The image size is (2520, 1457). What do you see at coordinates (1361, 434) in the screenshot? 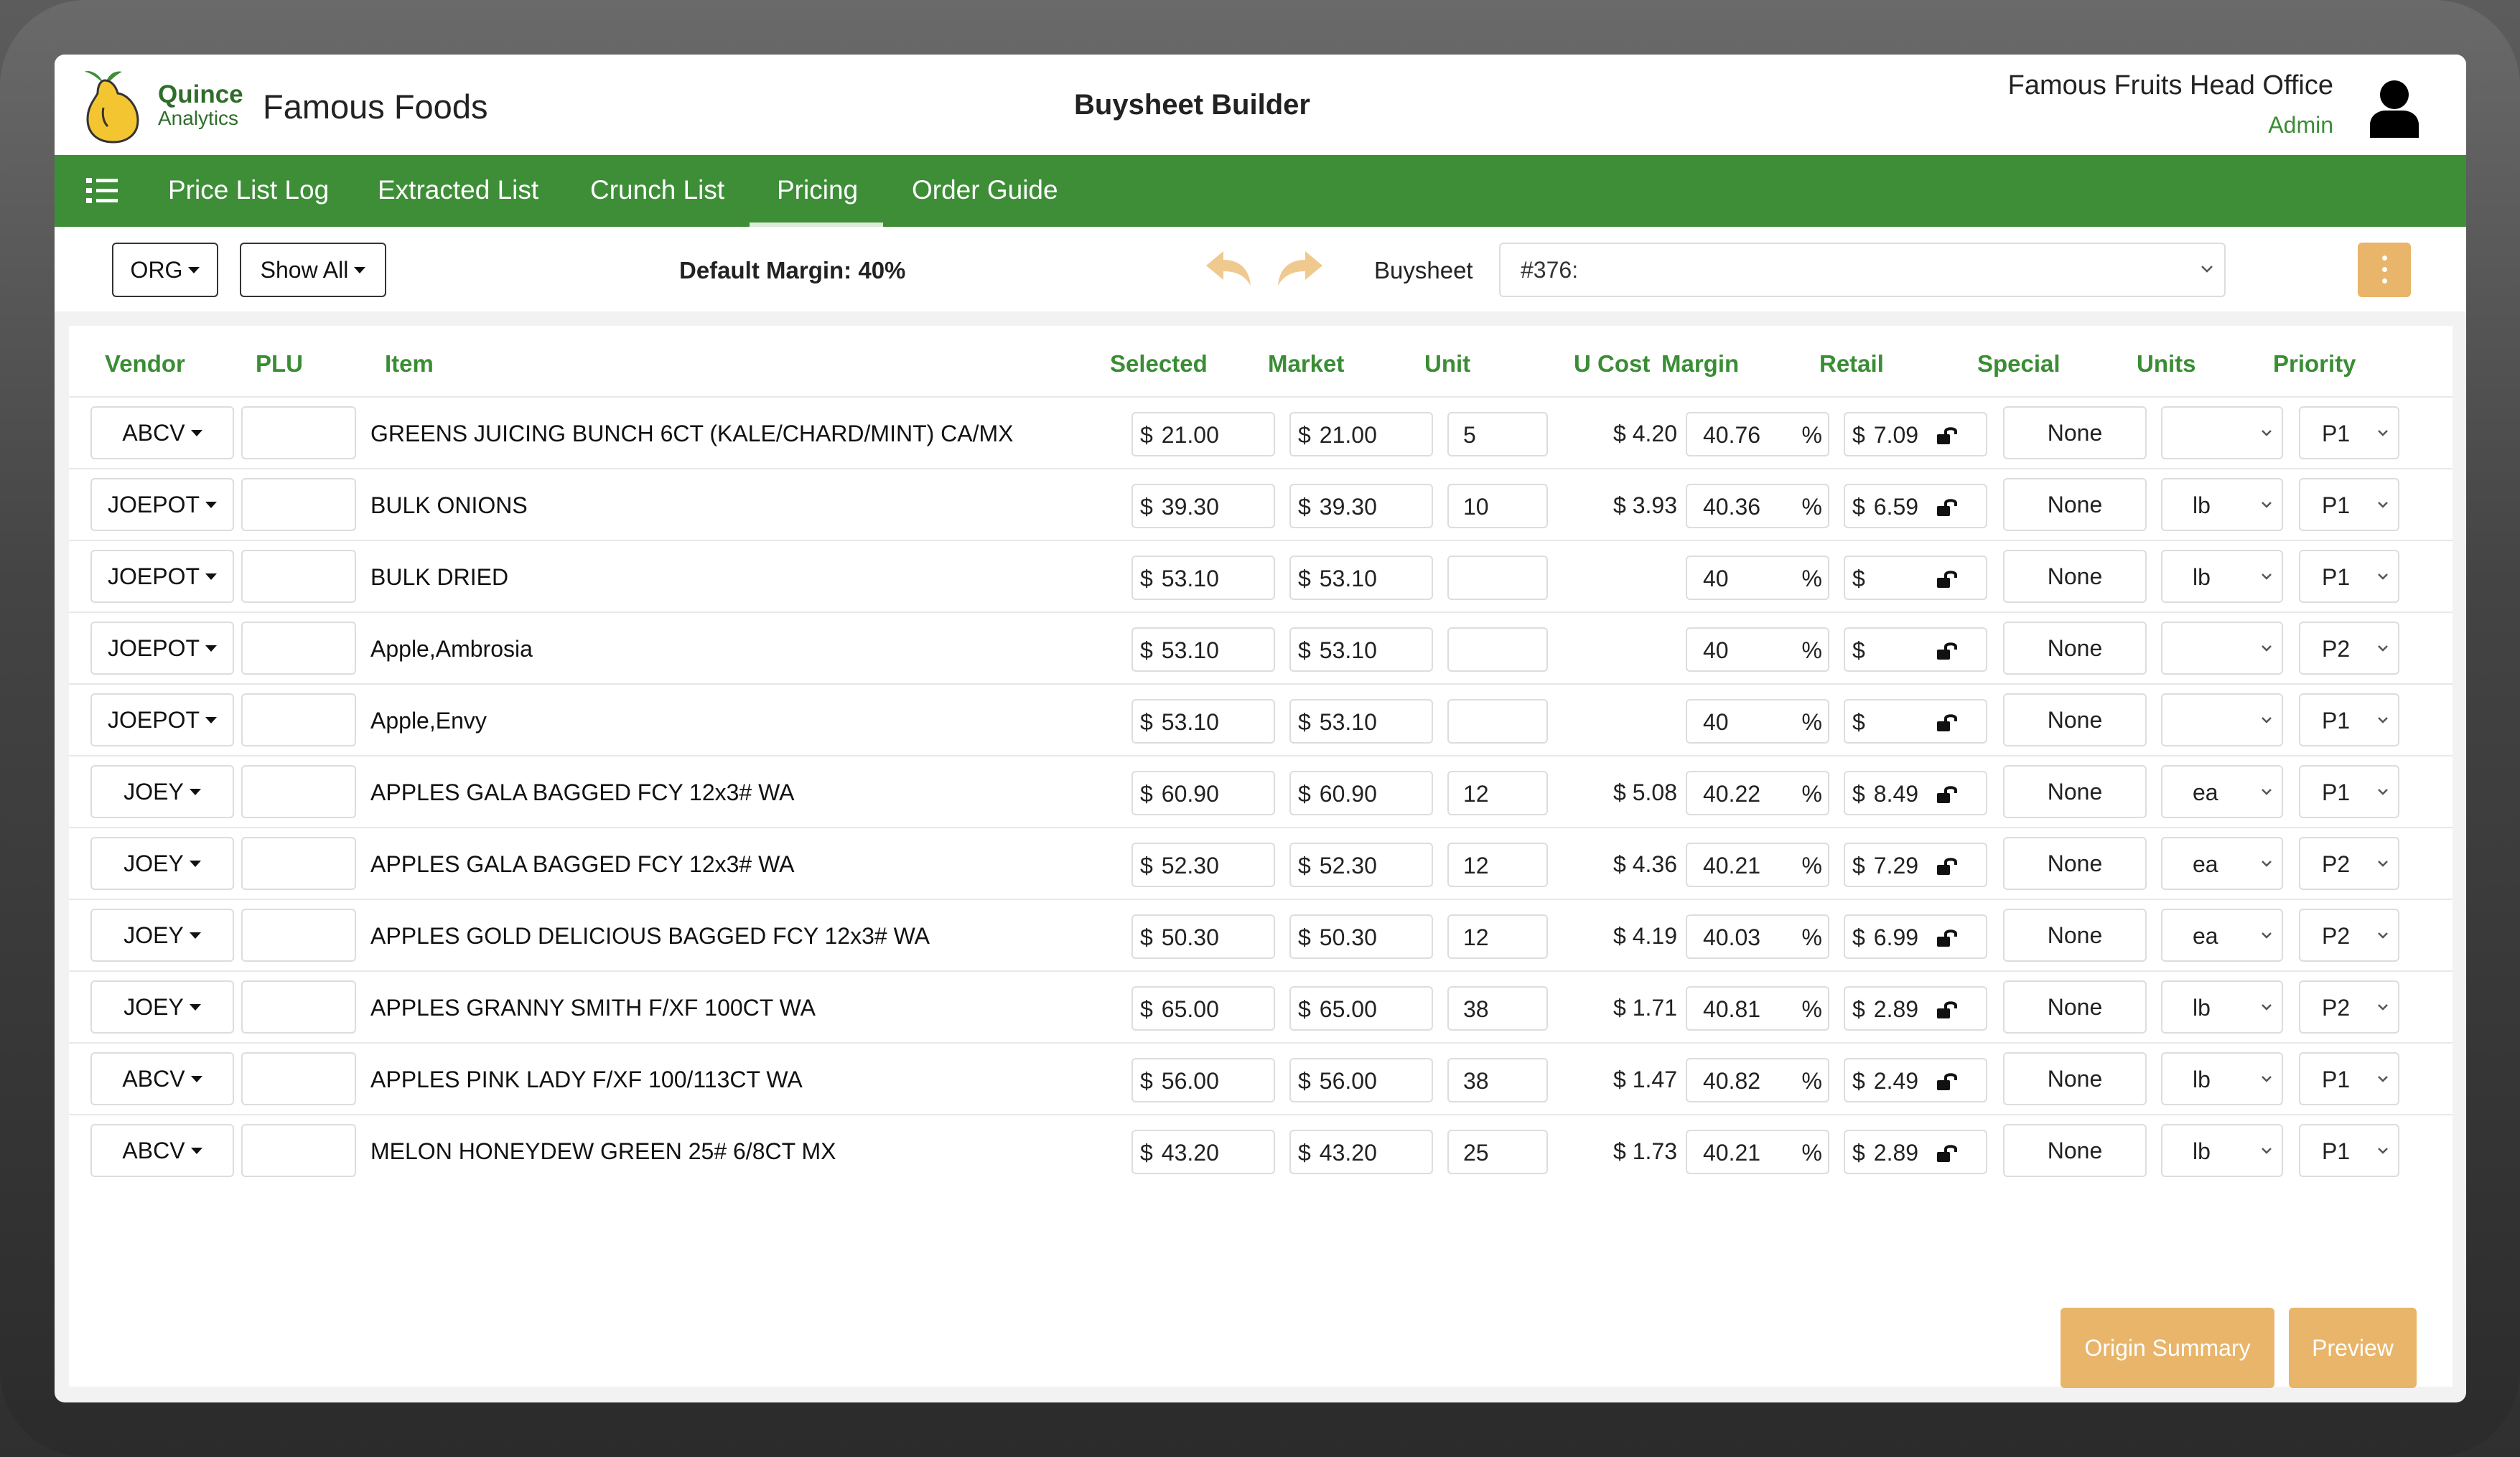
I see `market-price-input: $21.00` at bounding box center [1361, 434].